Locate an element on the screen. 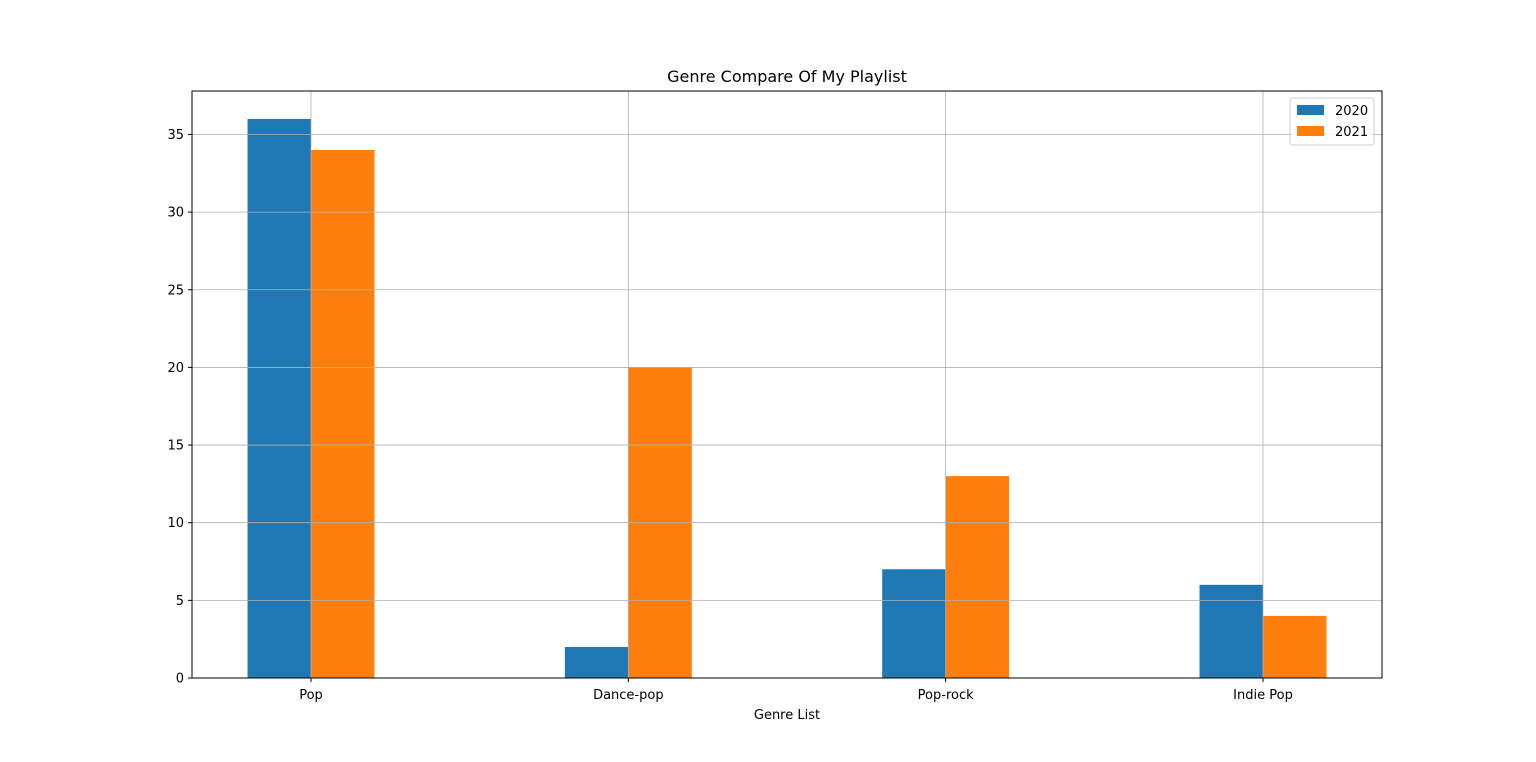  bar-2020-dance-pop is located at coordinates (596, 662).